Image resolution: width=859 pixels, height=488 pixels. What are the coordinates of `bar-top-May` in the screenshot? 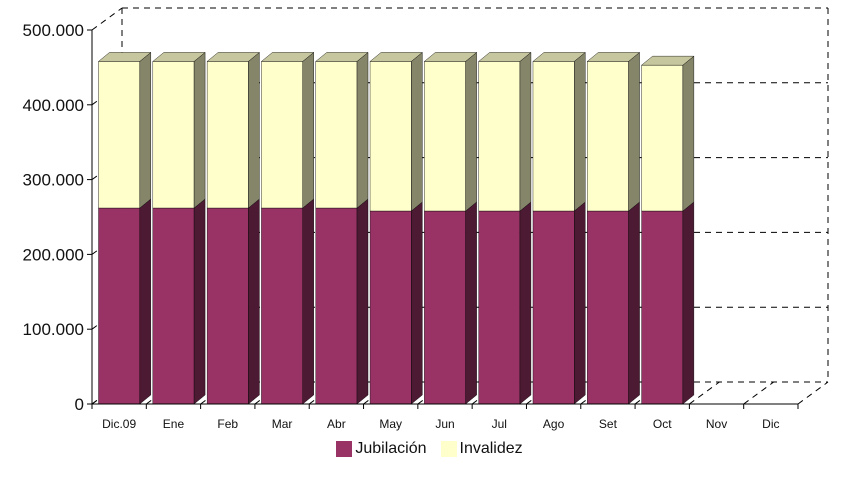 It's located at (396, 57).